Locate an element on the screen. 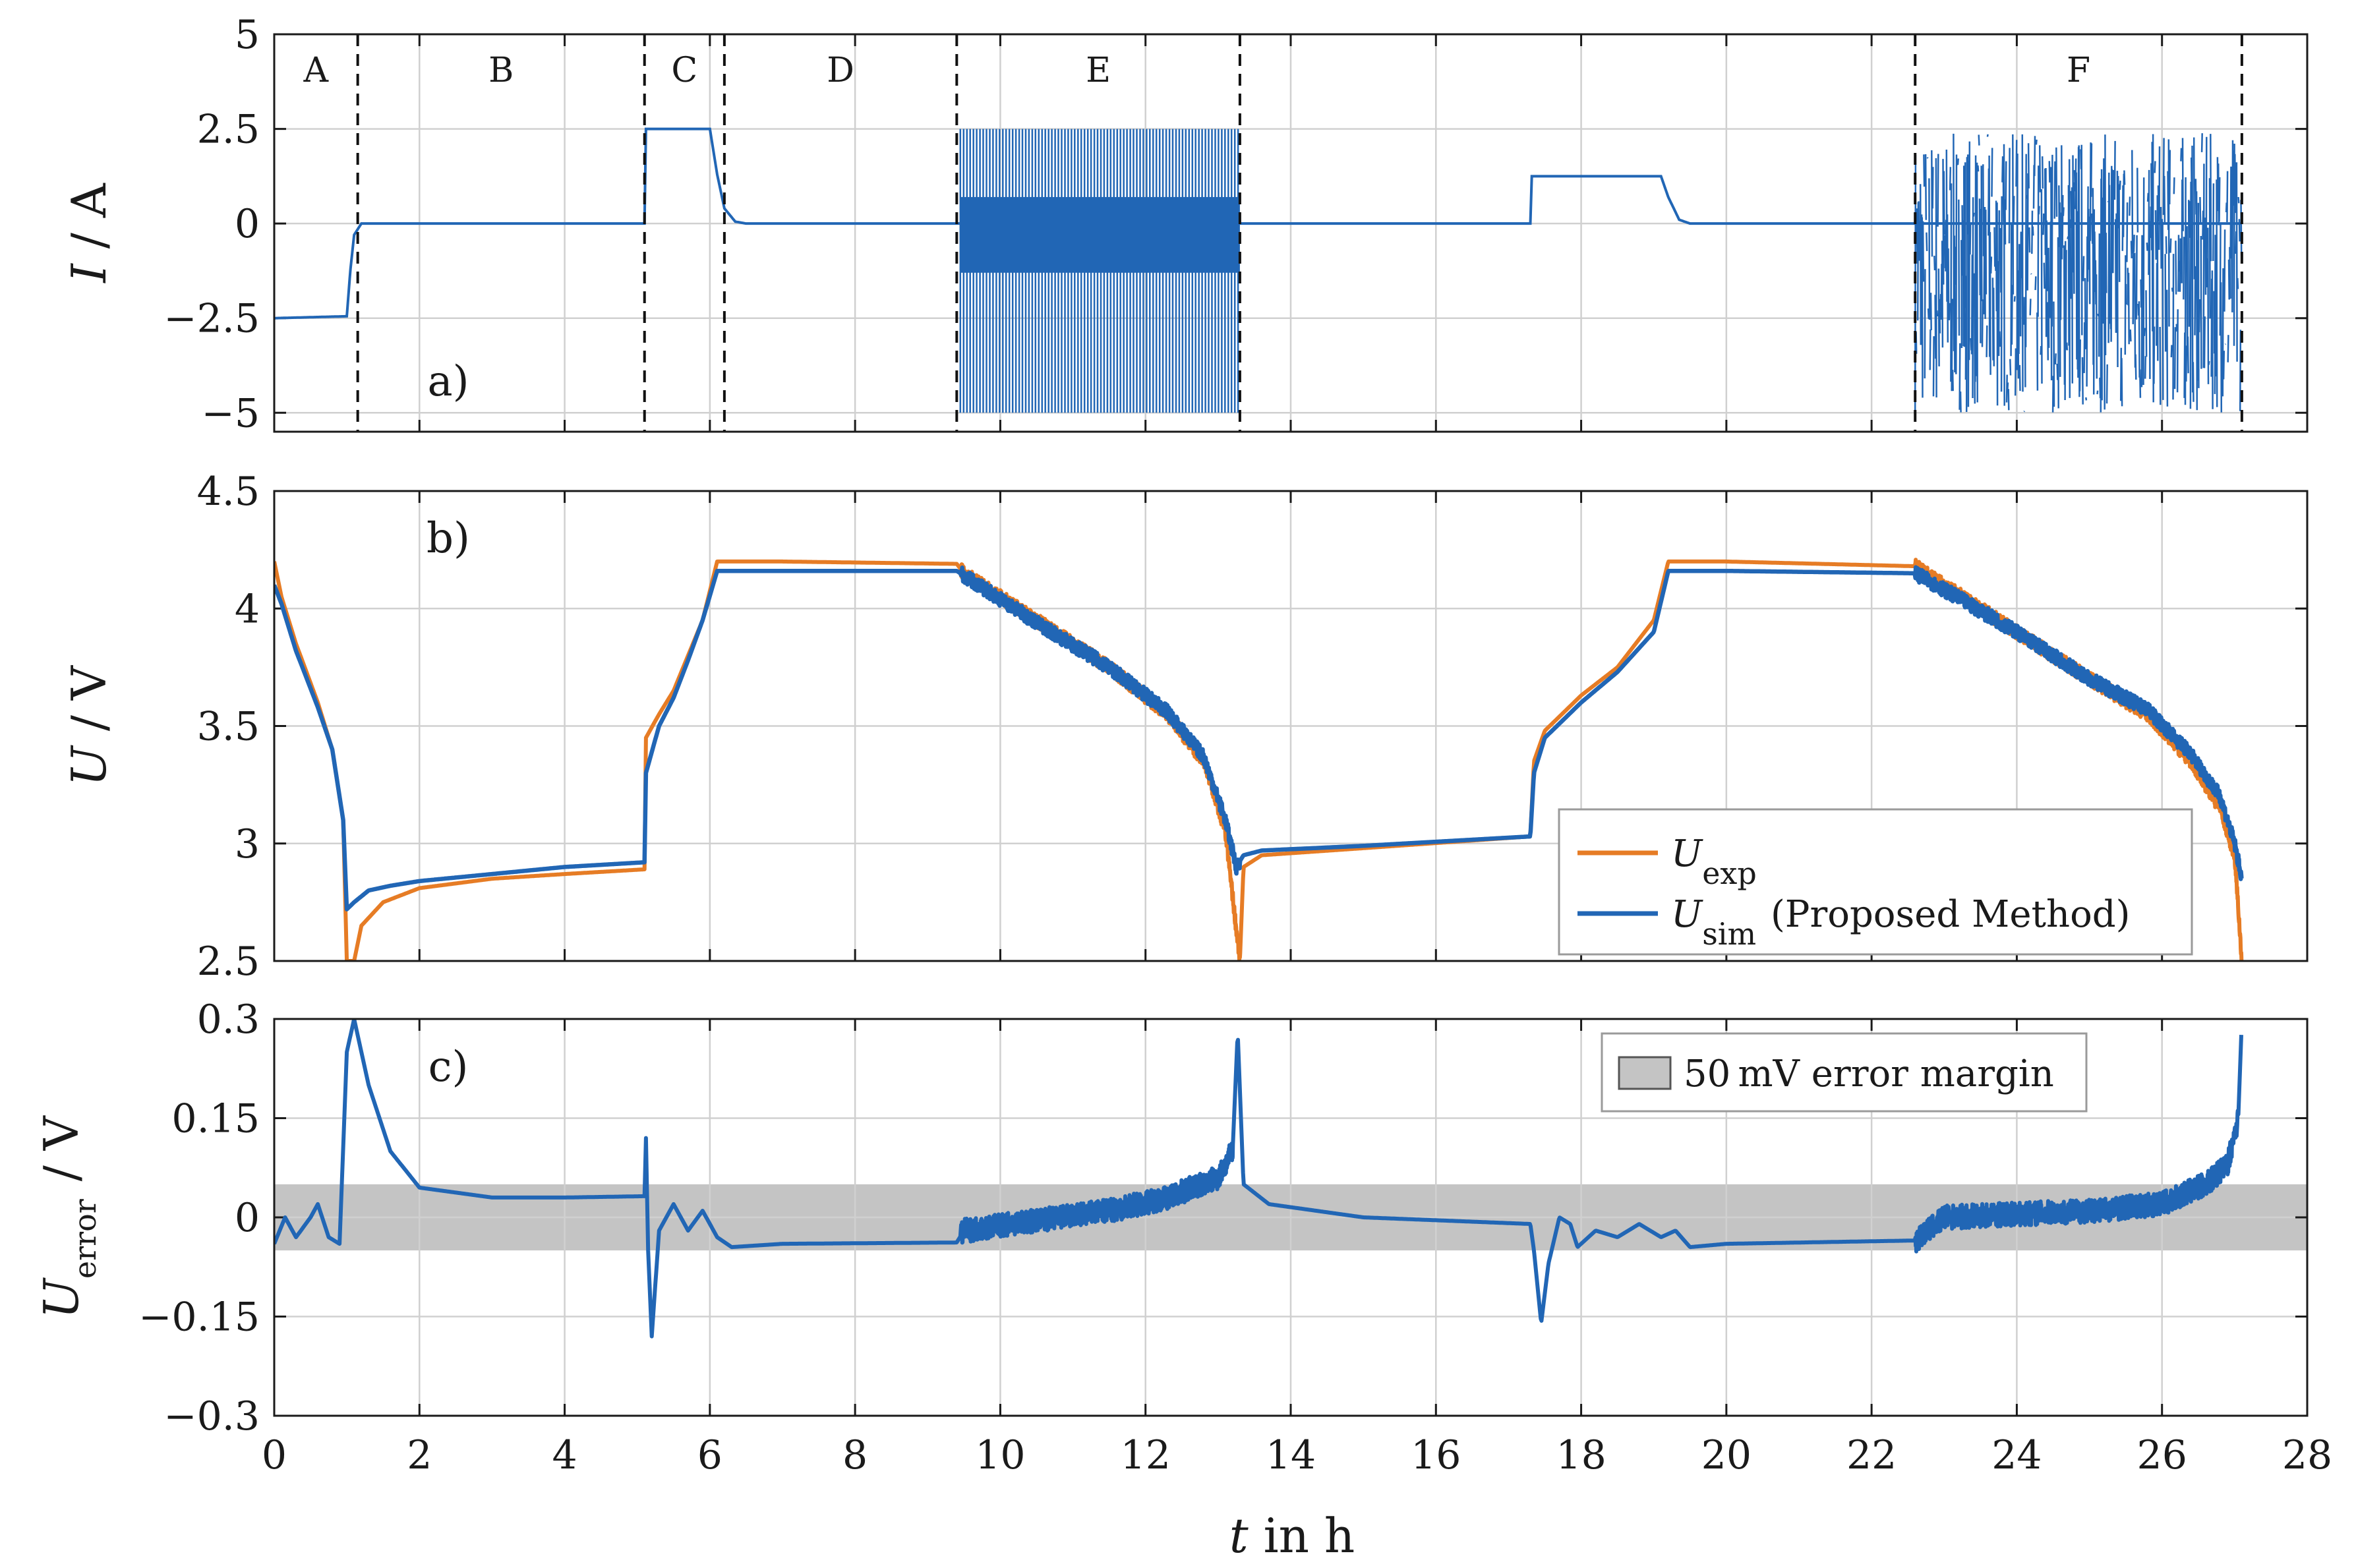 This screenshot has width=2356, height=1568. y-tick-label: −5 is located at coordinates (231, 413).